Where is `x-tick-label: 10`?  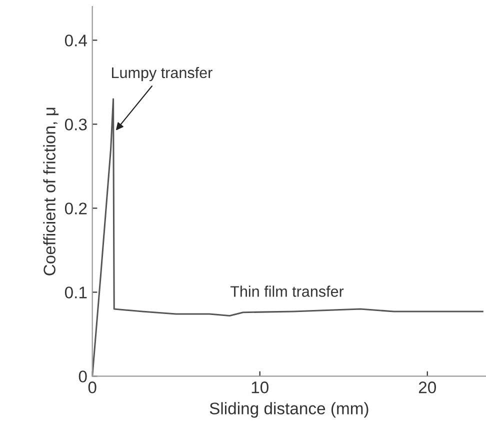 x-tick-label: 10 is located at coordinates (260, 388).